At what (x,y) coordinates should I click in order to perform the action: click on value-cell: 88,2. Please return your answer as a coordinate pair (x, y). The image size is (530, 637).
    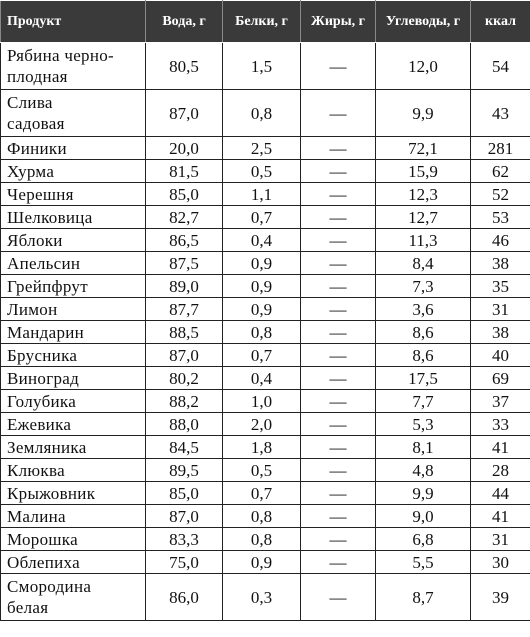
    Looking at the image, I should click on (184, 401).